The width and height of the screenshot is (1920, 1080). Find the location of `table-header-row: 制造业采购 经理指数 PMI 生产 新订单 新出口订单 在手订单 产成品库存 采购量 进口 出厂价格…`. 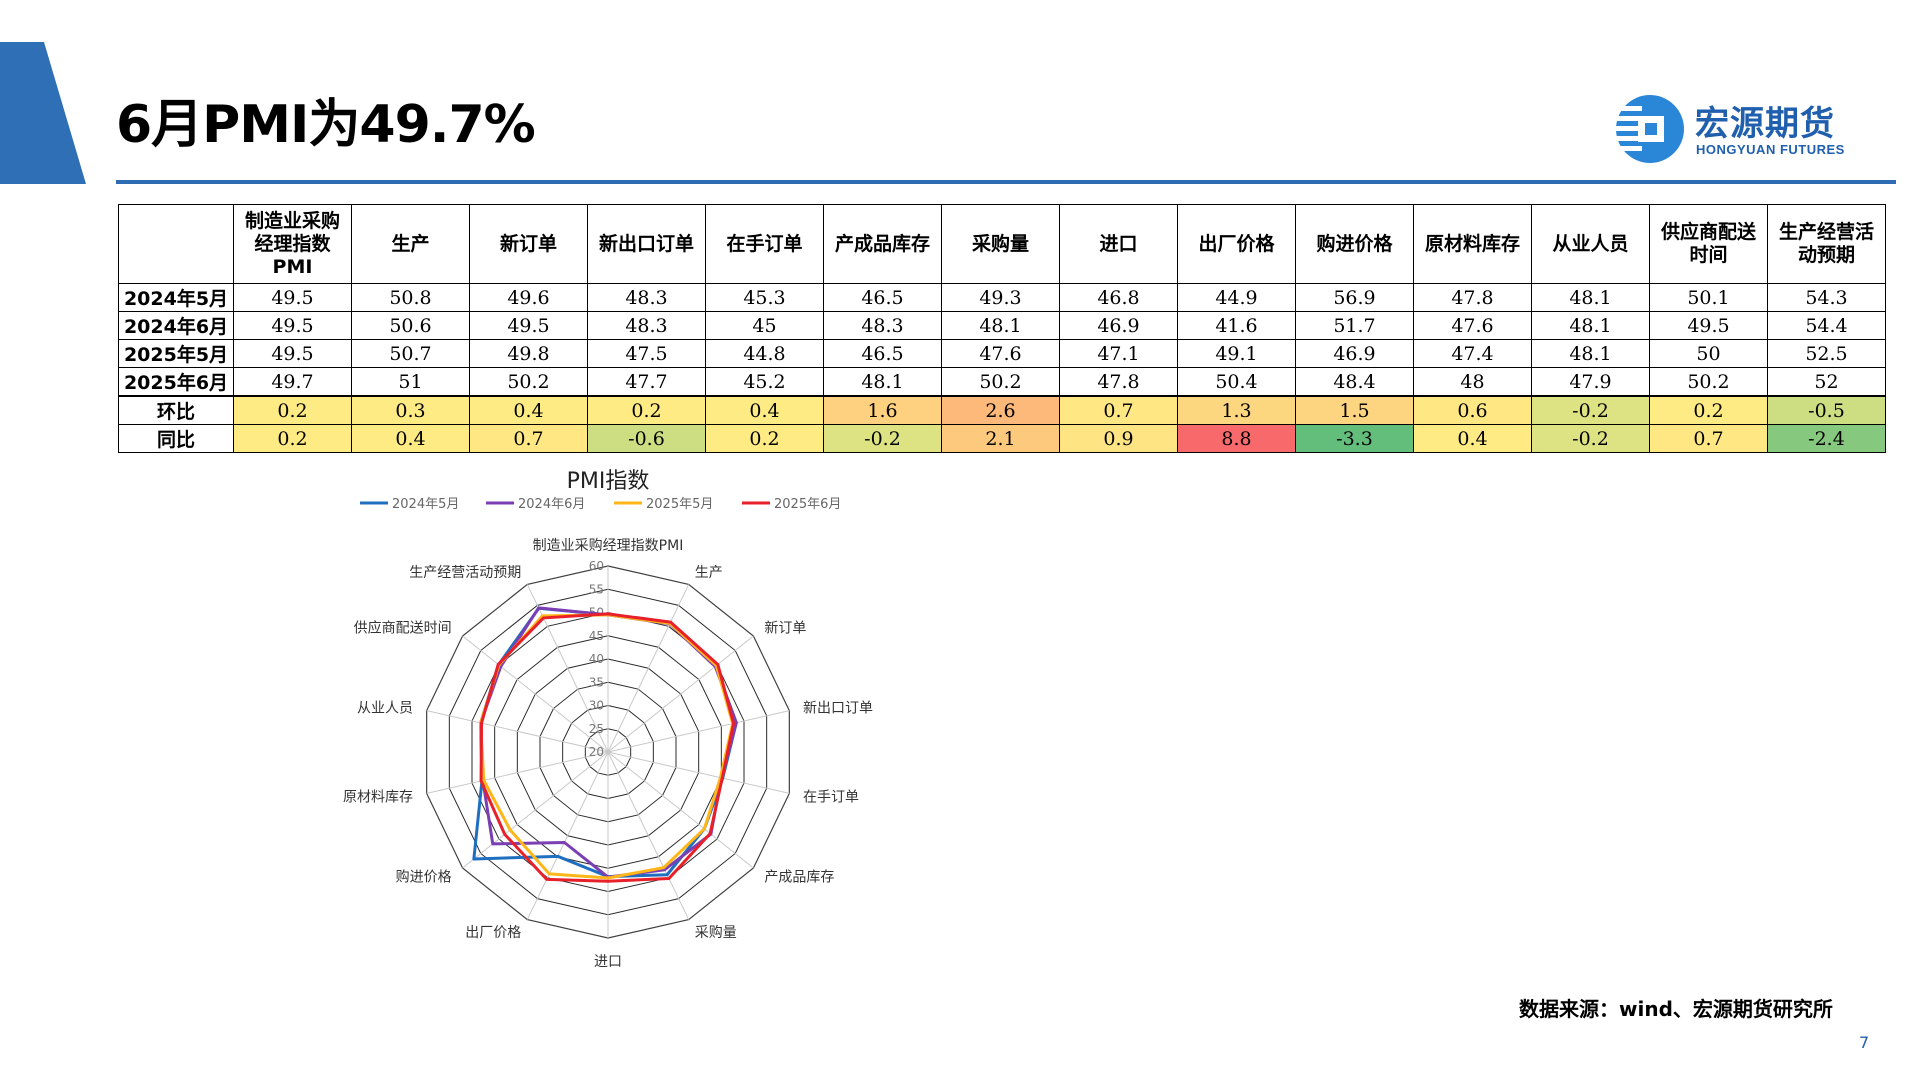

table-header-row: 制造业采购 经理指数 PMI 生产 新订单 新出口订单 在手订单 产成品库存 采购量 进口 出厂价格… is located at coordinates (1002, 244).